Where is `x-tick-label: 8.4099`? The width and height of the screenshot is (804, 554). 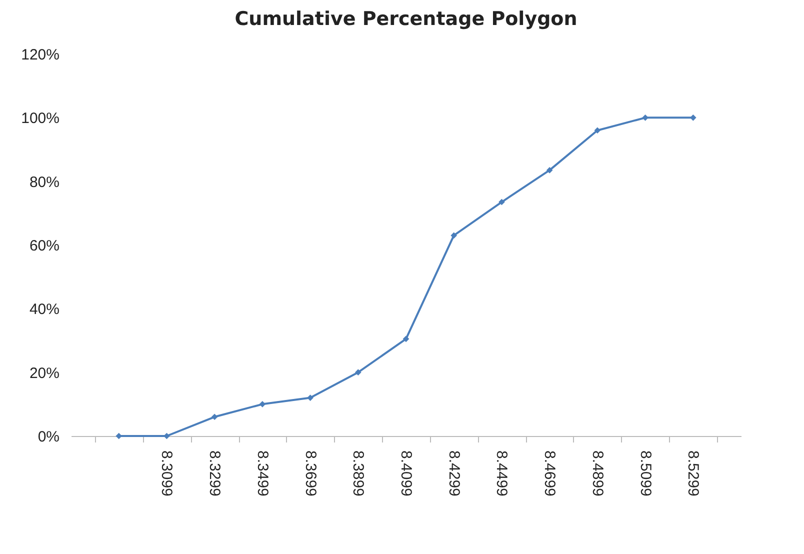
x-tick-label: 8.4099 is located at coordinates (406, 473).